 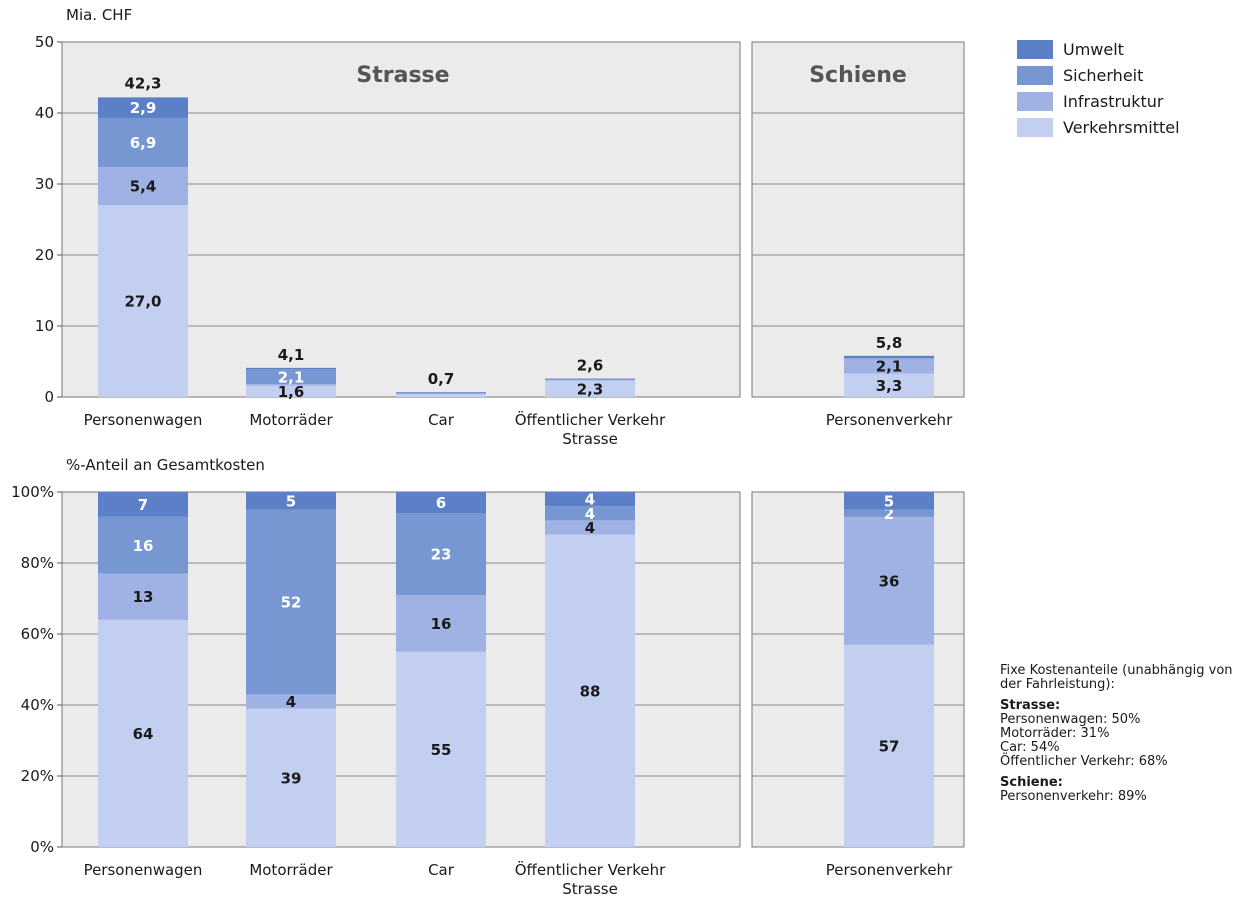 What do you see at coordinates (291, 355) in the screenshot?
I see `panel-1-total-label: 4,1` at bounding box center [291, 355].